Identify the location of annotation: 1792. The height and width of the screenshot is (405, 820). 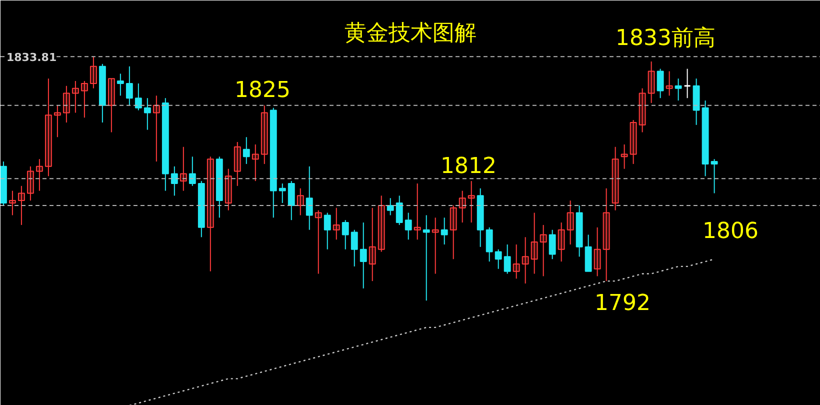
(622, 303).